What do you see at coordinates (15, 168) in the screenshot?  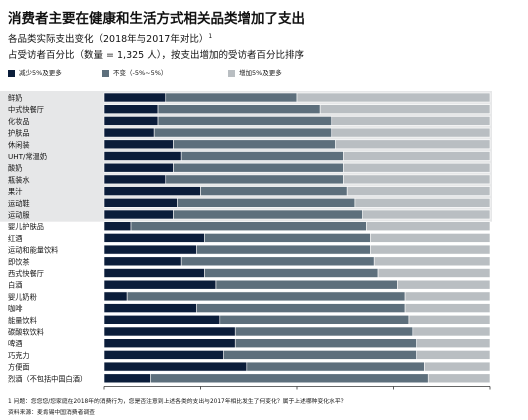 I see `category-label: 酸奶` at bounding box center [15, 168].